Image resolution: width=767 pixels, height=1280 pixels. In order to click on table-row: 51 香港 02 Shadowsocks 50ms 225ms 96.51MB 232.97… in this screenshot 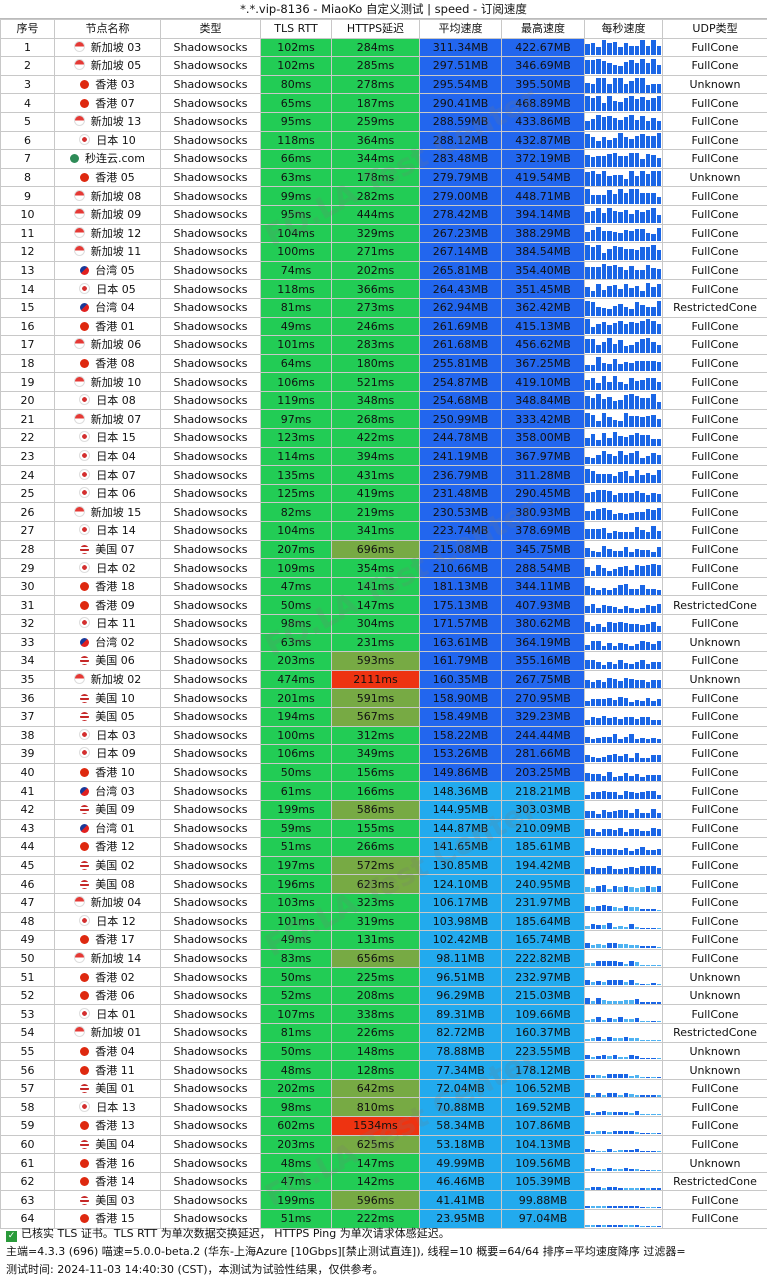, I will do `click(383, 977)`.